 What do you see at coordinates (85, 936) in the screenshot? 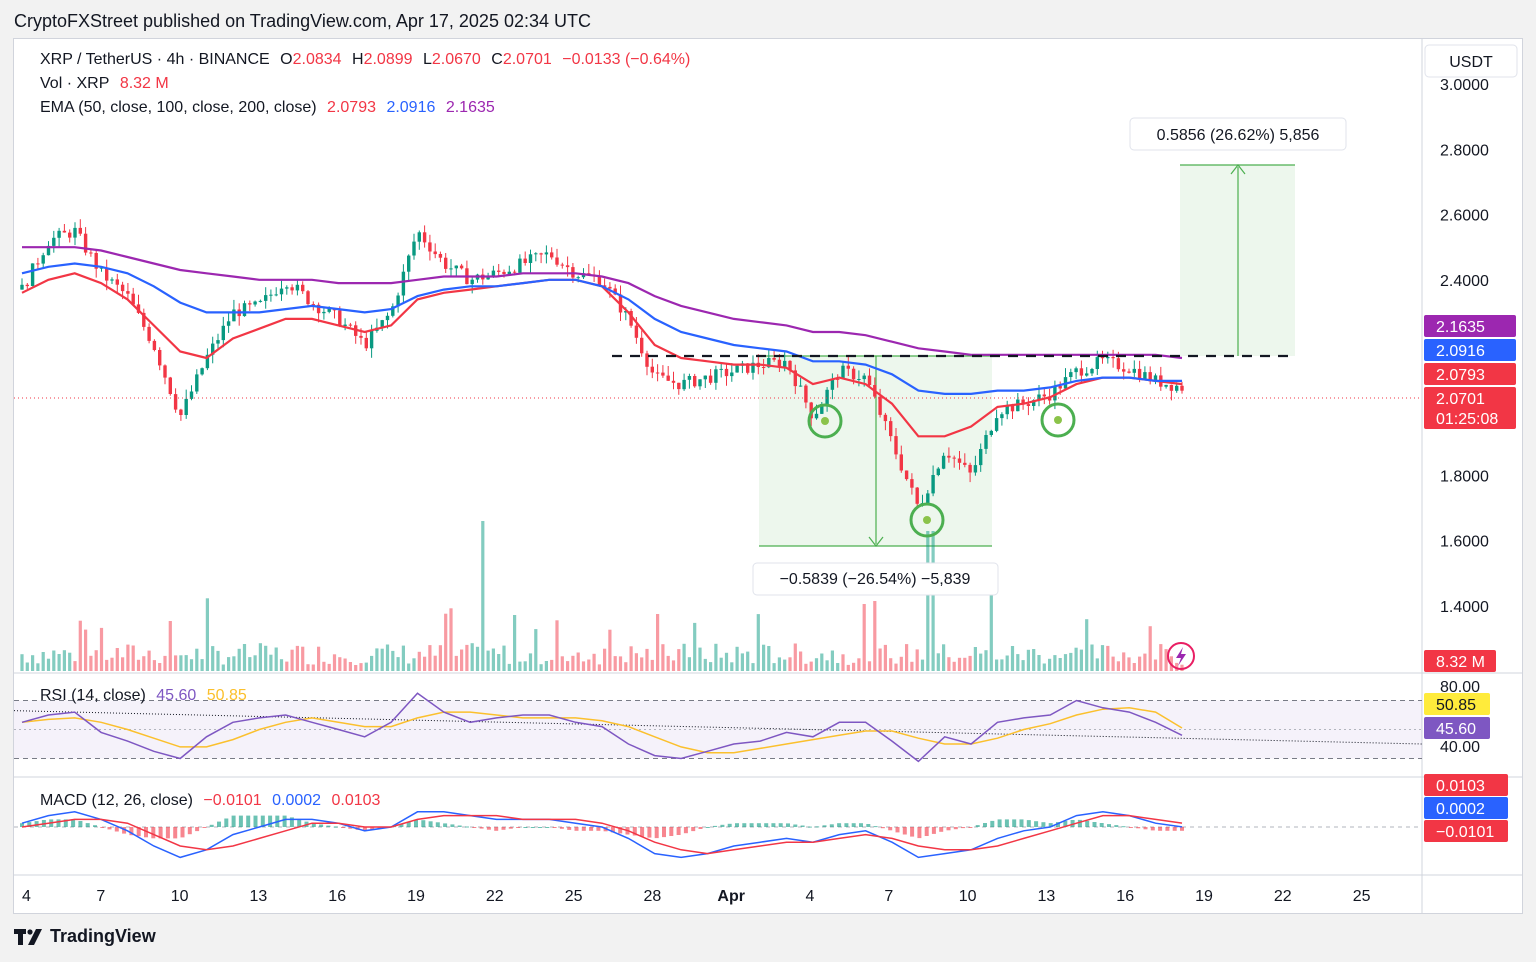
I see `tradingview-logo: TradingView` at bounding box center [85, 936].